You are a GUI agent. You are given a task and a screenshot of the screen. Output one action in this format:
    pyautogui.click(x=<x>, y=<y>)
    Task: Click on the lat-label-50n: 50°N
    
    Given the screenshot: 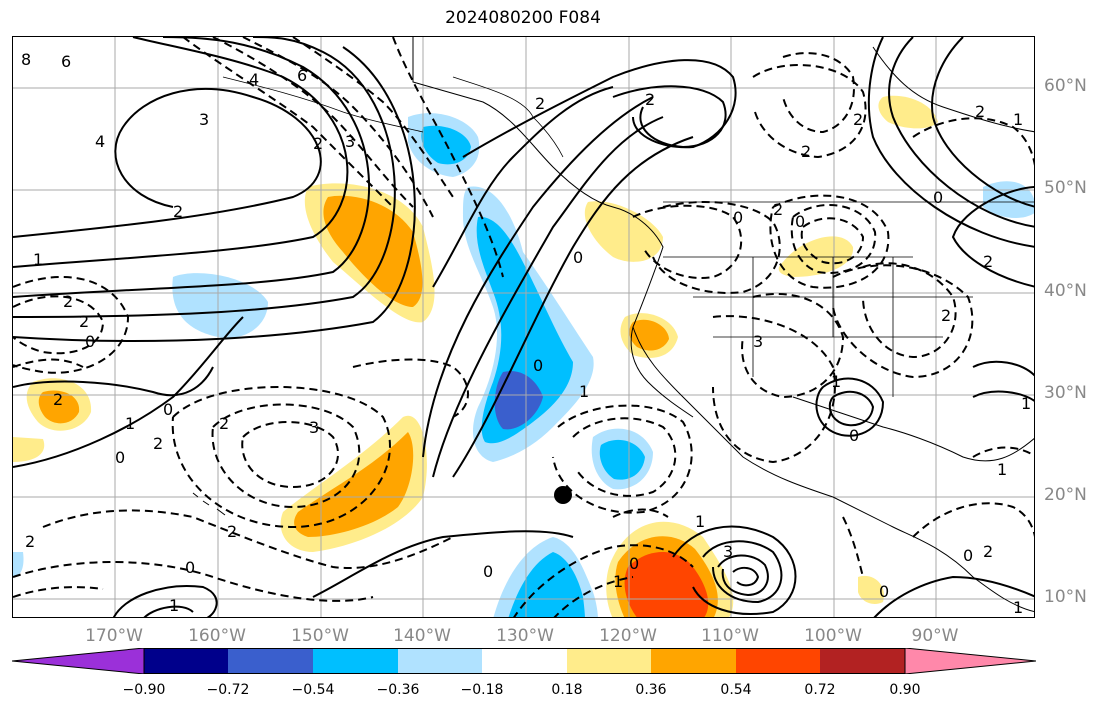 What is the action you would take?
    pyautogui.click(x=1065, y=188)
    